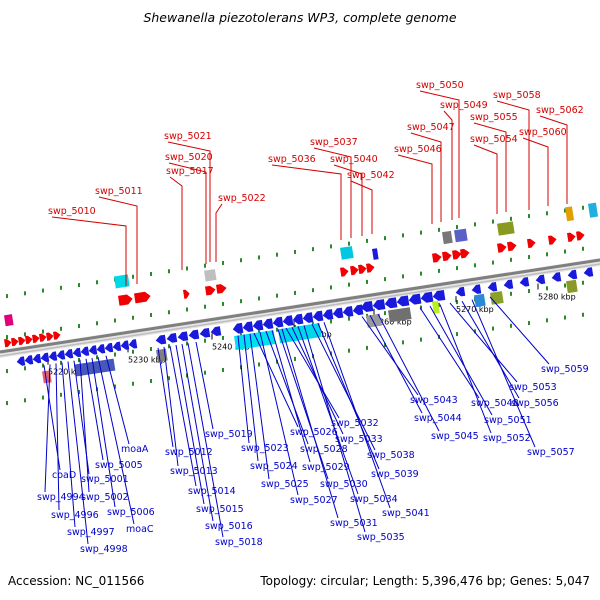 The width and height of the screenshot is (600, 600). Describe the element at coordinates (190, 171) in the screenshot. I see `forward-gene-label: swp_5017` at that location.